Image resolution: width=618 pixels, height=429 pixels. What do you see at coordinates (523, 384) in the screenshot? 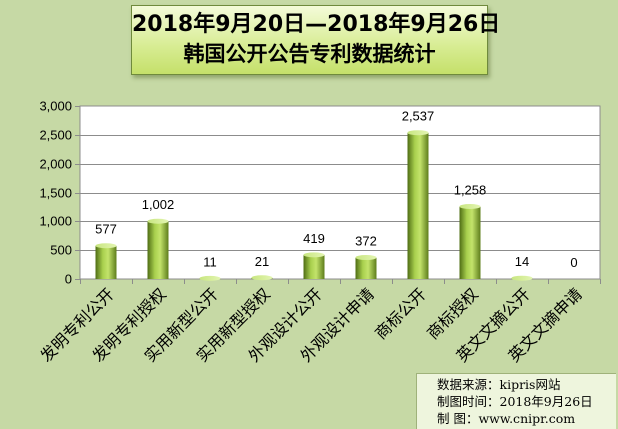
I see `data-source-text: 数据来源：kipris网站` at bounding box center [523, 384].